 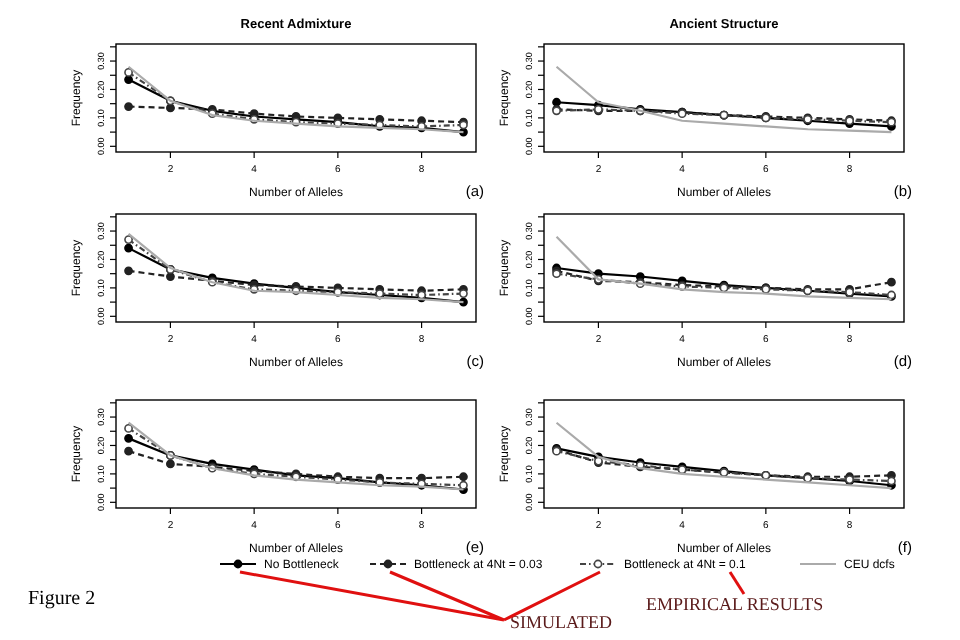 What do you see at coordinates (561, 622) in the screenshot?
I see `text: SIMULATED` at bounding box center [561, 622].